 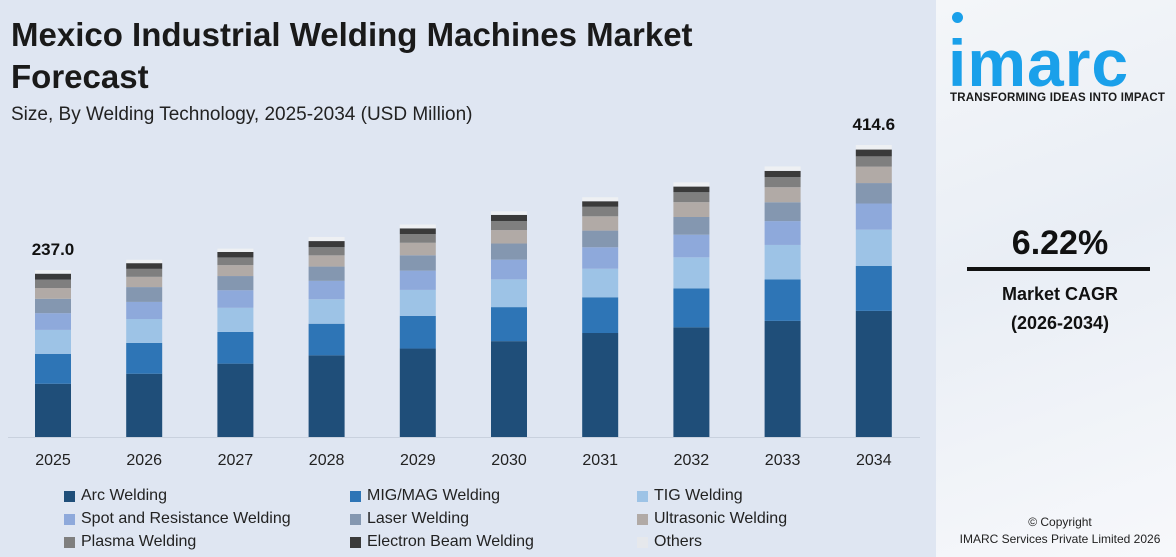 What do you see at coordinates (144, 405) in the screenshot?
I see `bar-segment-arc-welding-2026` at bounding box center [144, 405].